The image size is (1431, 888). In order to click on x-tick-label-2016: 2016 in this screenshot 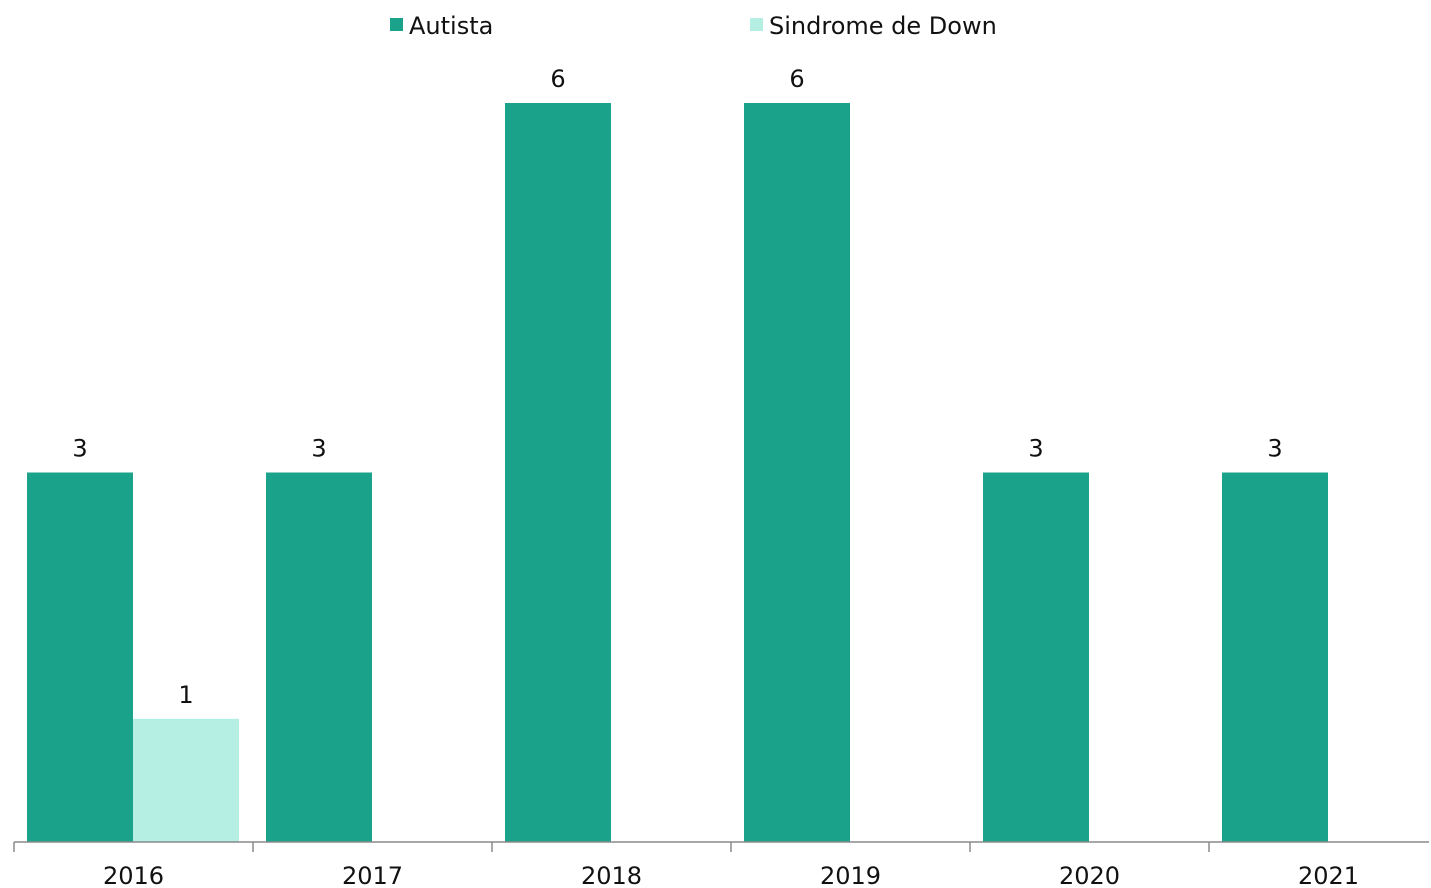, I will do `click(133, 875)`.